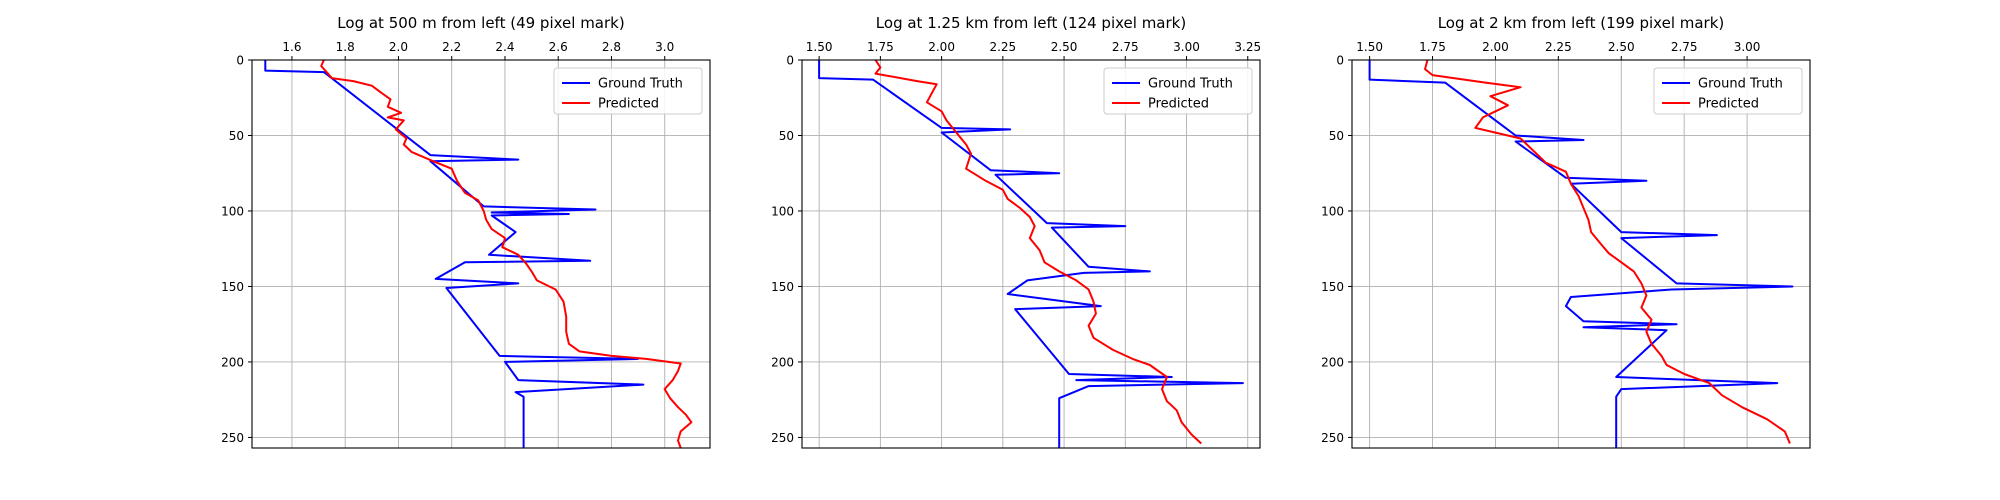  I want to click on x-tick-label: 1.6, so click(291, 47).